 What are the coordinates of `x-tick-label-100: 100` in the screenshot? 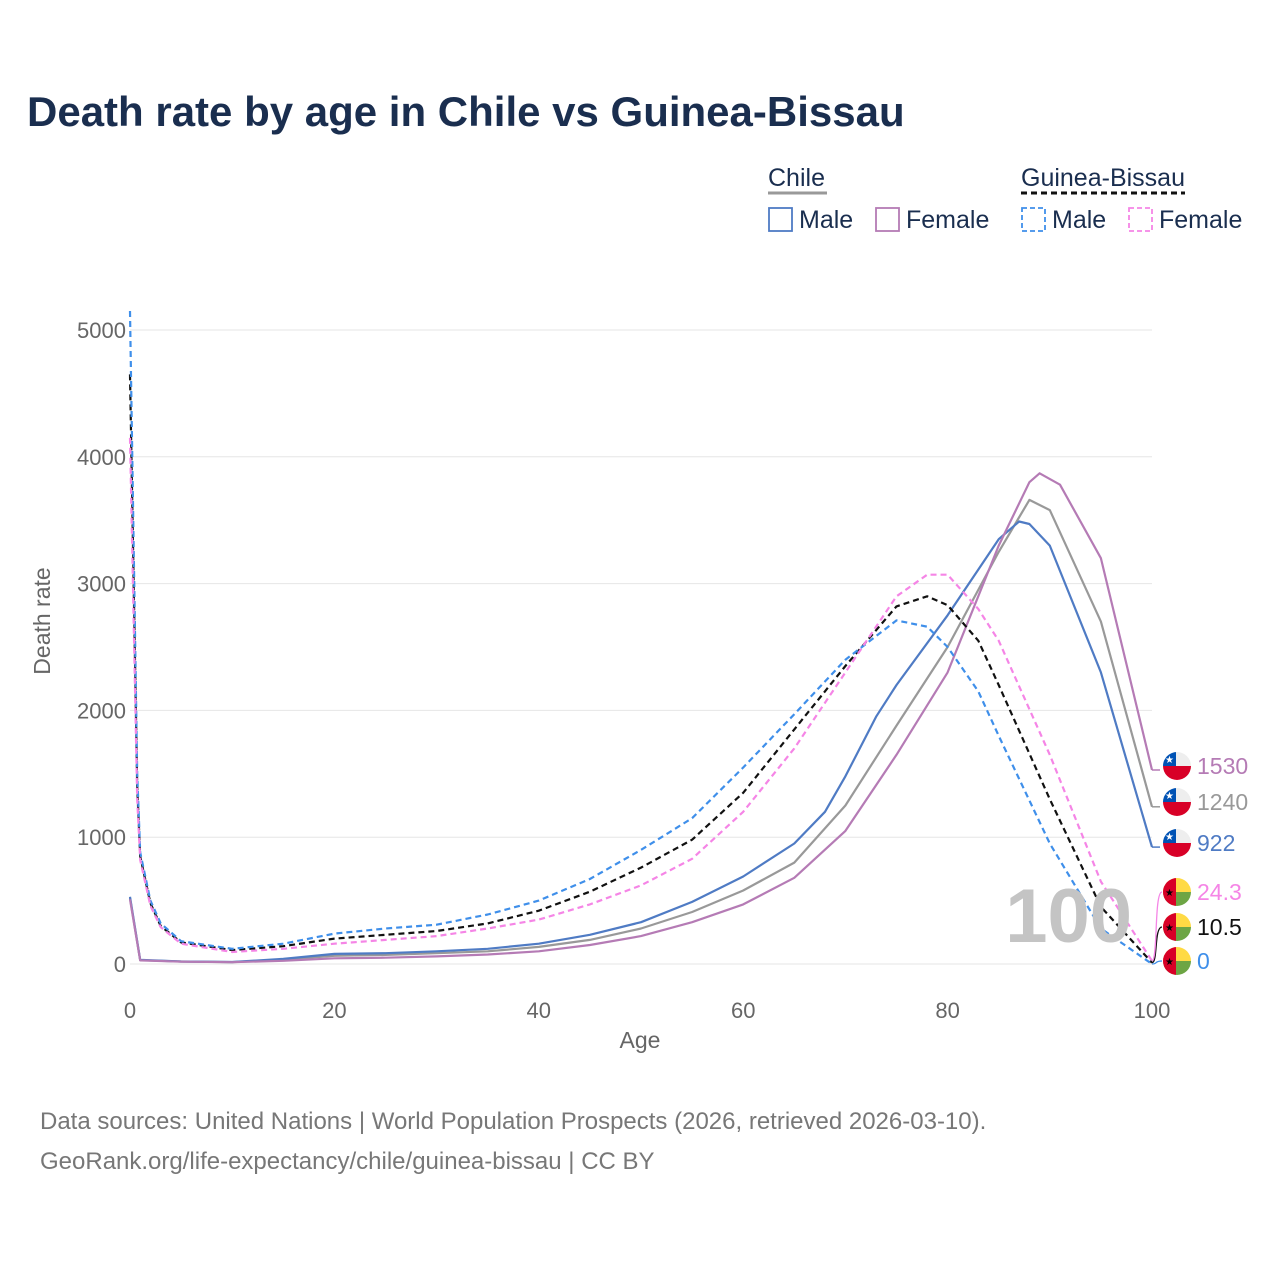 It's located at (1152, 1010).